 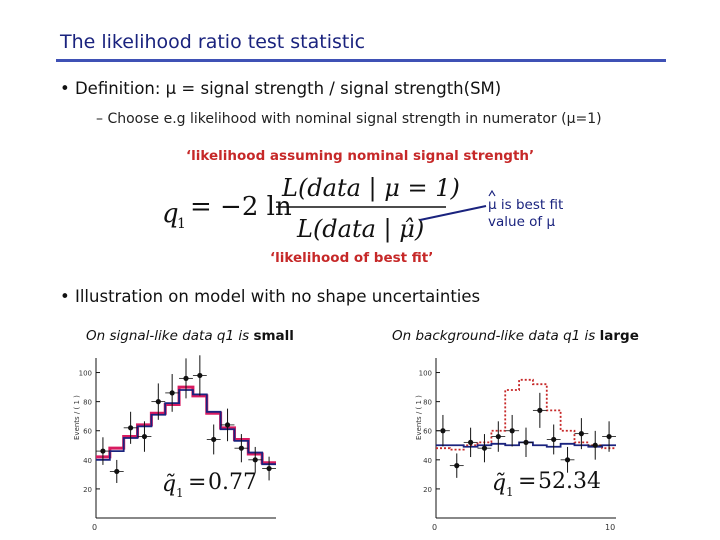 I want to click on right-y-tick-label: 20, so click(x=427, y=490).